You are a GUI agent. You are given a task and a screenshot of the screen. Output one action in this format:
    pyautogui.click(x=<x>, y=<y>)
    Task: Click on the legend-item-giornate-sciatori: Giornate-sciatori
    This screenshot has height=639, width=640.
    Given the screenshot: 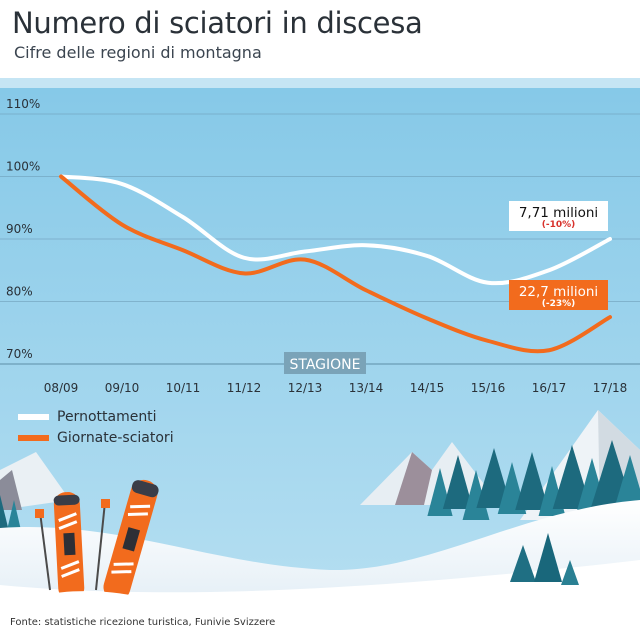 What is the action you would take?
    pyautogui.click(x=96, y=437)
    